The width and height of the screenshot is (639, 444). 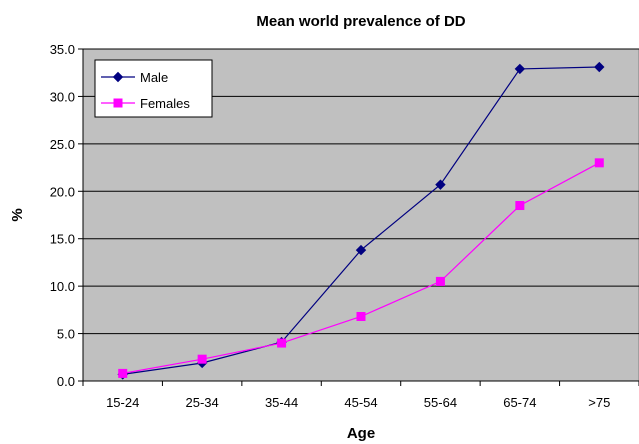 I want to click on x-tick-labels: 15-24 25-34 35-44 45-54 55-64 65-74 >75, so click(x=358, y=402).